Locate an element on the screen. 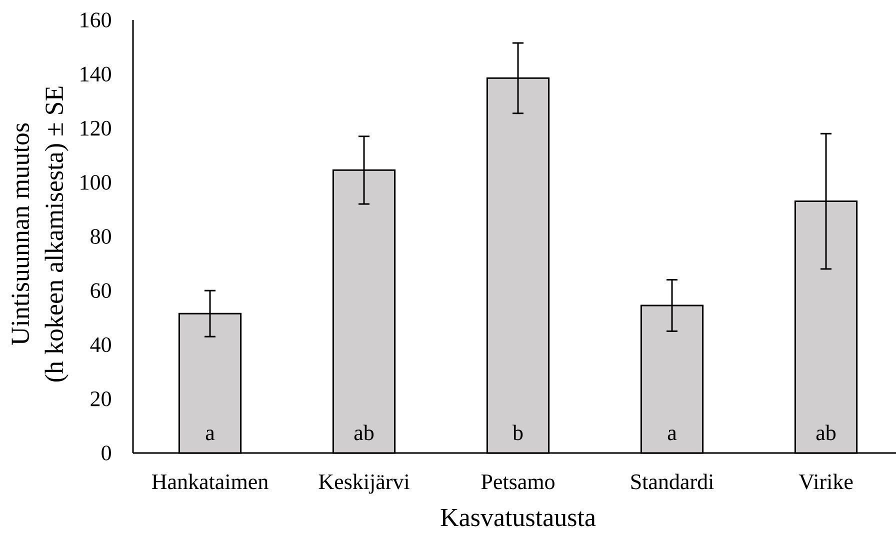  y-tick-label: 0 is located at coordinates (106, 453).